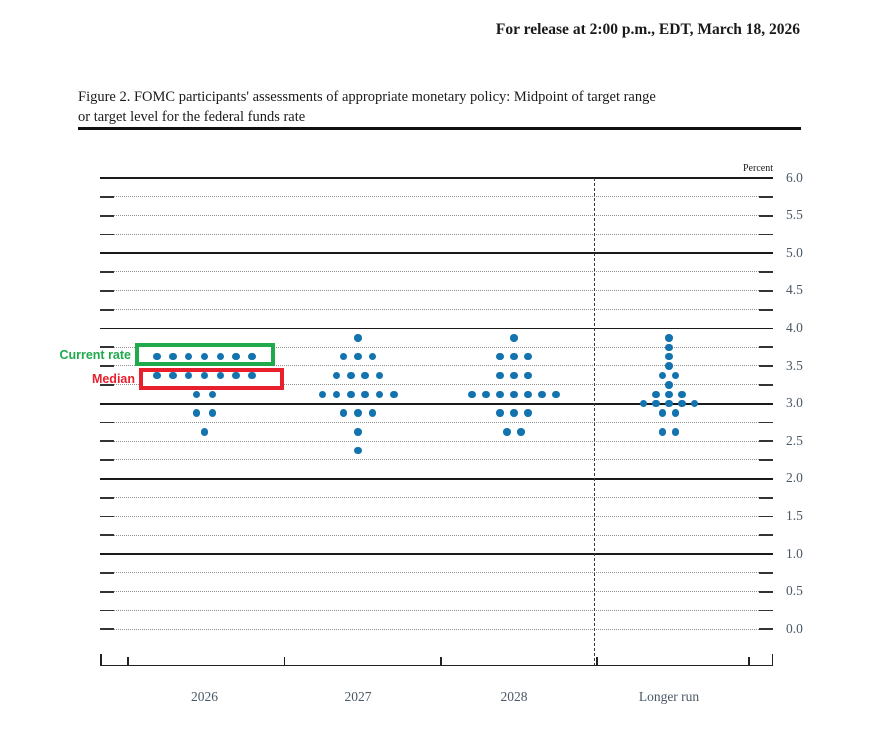  Describe the element at coordinates (439, 128) in the screenshot. I see `title-rule` at that location.